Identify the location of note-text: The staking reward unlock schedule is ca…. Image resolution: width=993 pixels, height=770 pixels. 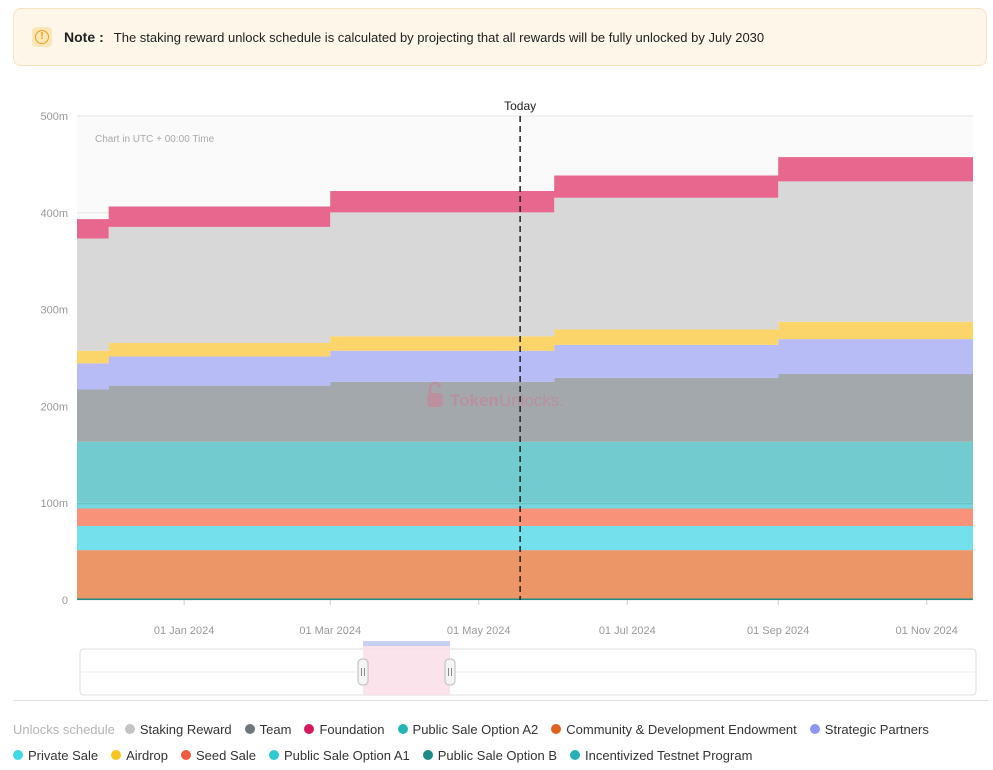
(439, 37).